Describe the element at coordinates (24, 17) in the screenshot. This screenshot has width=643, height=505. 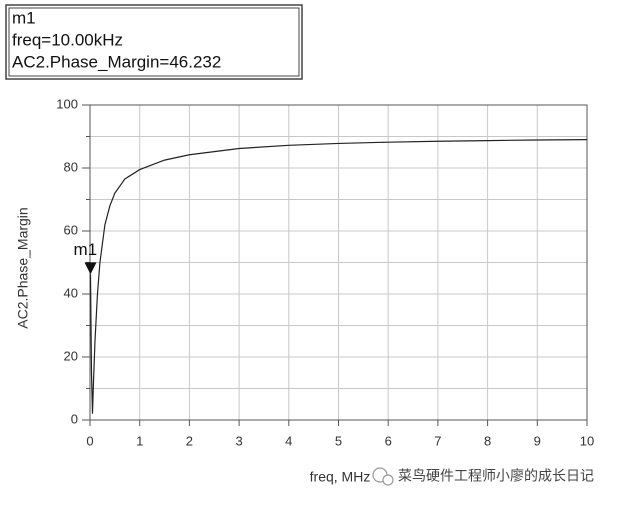
I see `marker-box-text: m1` at that location.